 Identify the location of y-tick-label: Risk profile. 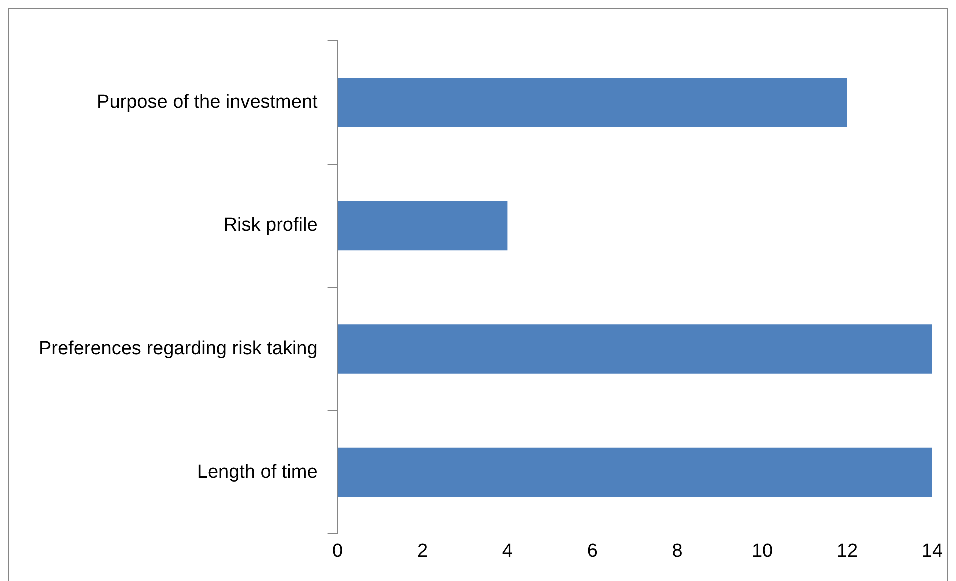
(271, 225).